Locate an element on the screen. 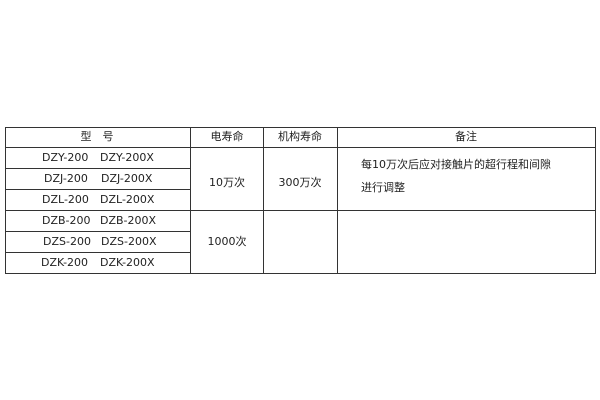  remark-line-1: 每10万次后应对接触片的超行程和间隙 is located at coordinates (456, 164).